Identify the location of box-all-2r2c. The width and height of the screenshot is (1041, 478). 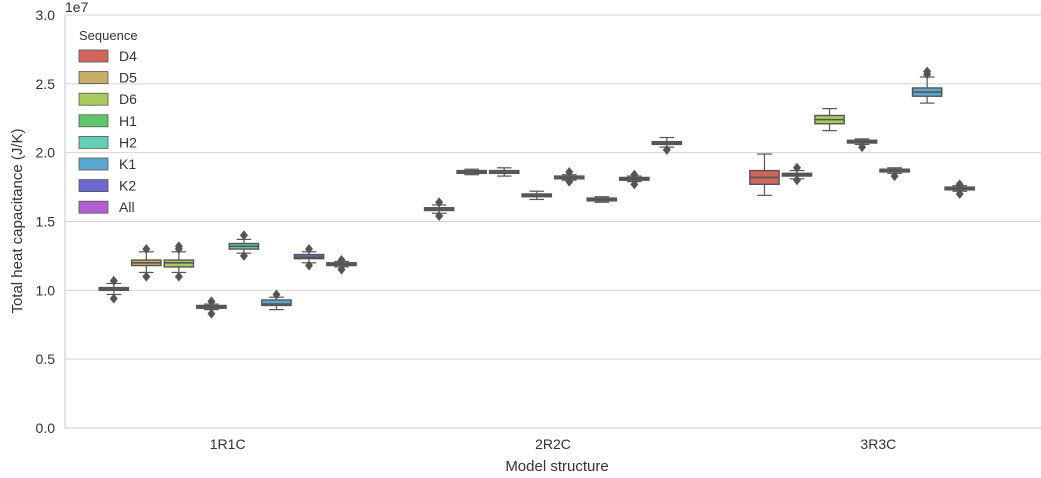
(667, 145).